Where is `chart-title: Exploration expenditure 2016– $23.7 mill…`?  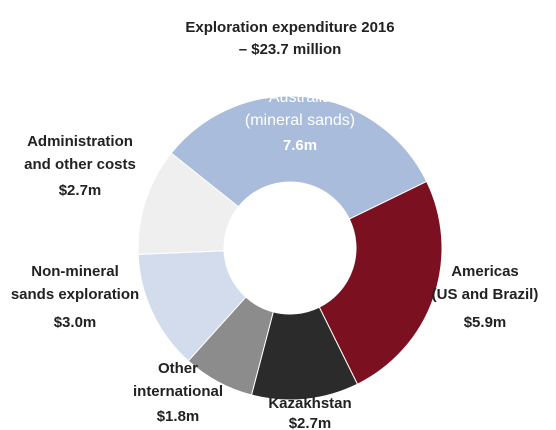 chart-title: Exploration expenditure 2016– $23.7 mill… is located at coordinates (289, 38).